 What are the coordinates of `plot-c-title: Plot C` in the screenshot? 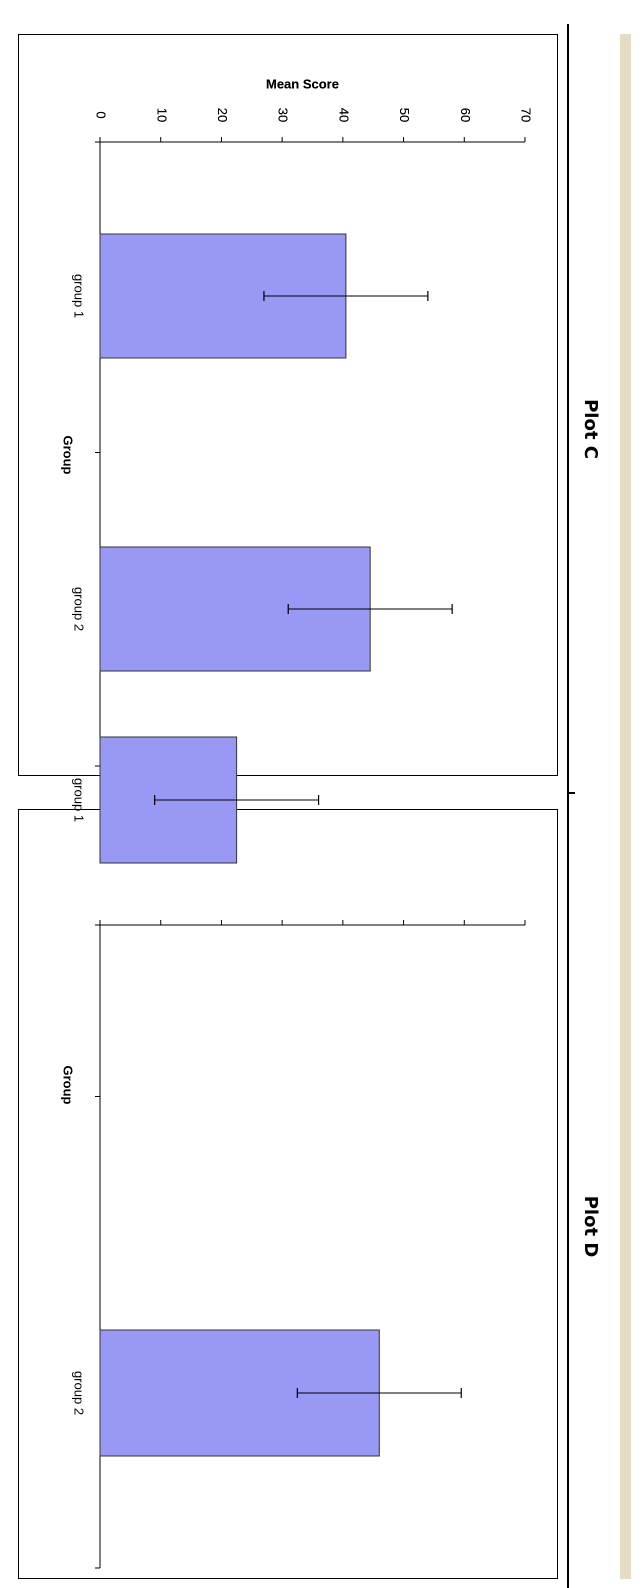 It's located at (590, 429).